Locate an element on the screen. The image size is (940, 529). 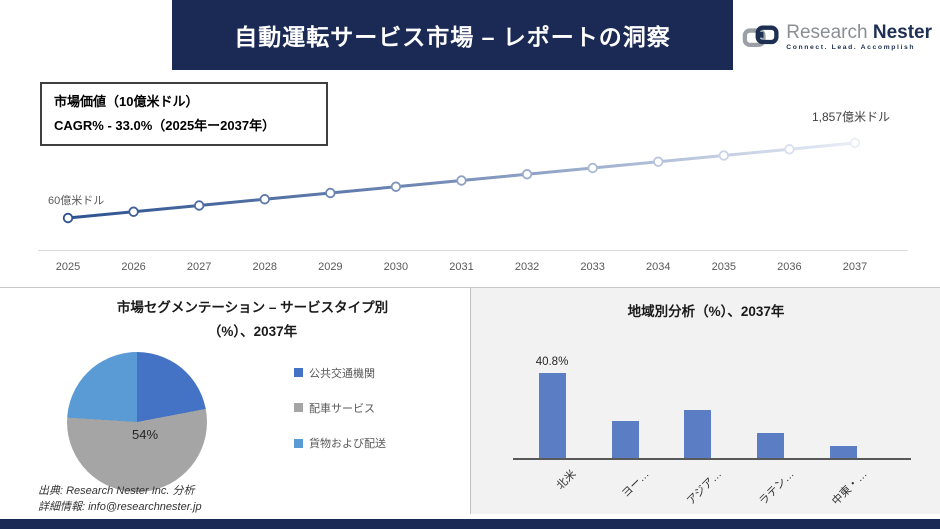
header-title-bar: 自動運転サービス市場 – レポートの洞察 is located at coordinates (452, 35).